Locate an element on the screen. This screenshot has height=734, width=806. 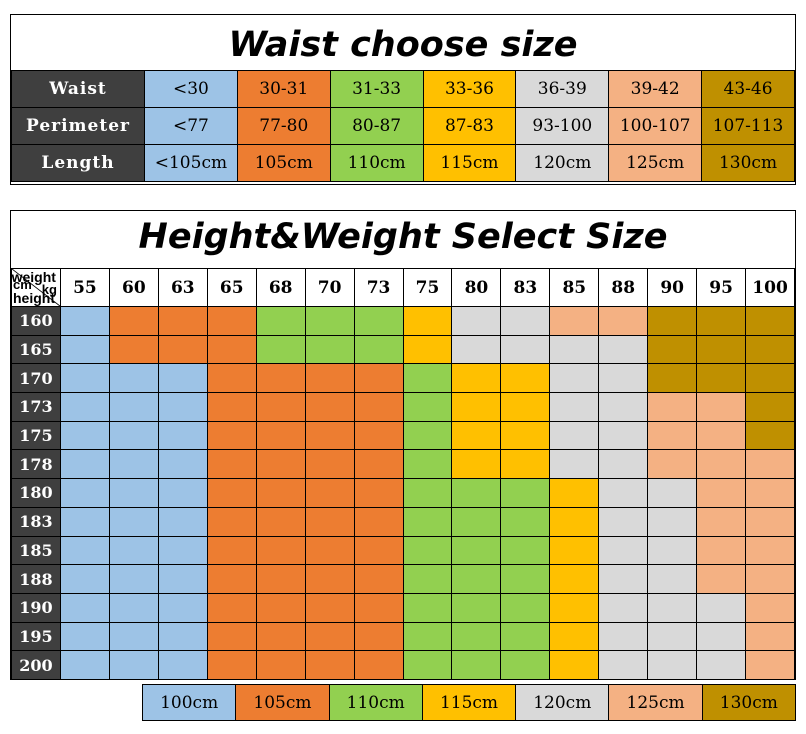
waist-cell: 36-39 is located at coordinates (562, 89).